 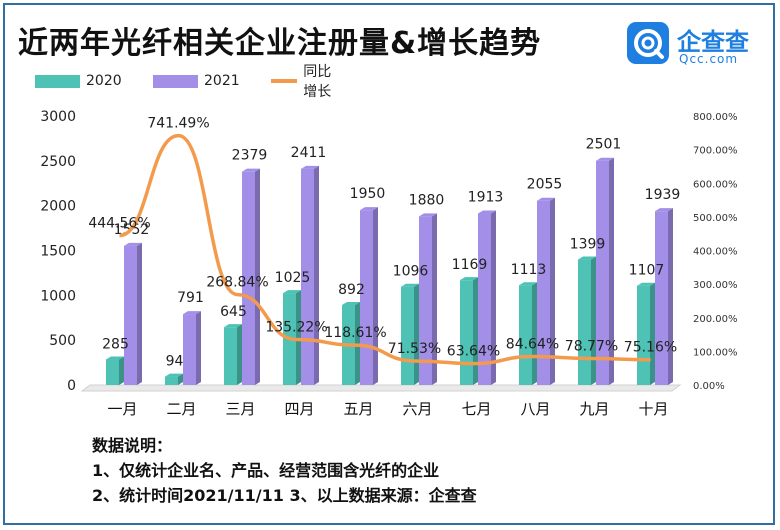 I want to click on growth-label: 135.22%, so click(x=296, y=328).